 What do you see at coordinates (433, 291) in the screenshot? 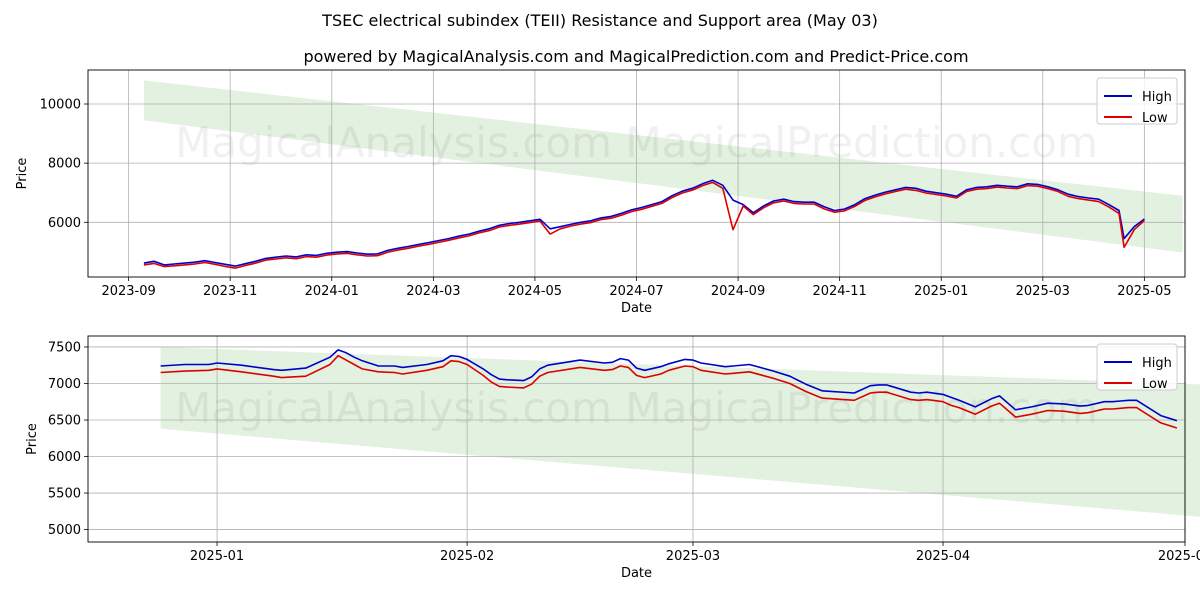
I see `x-tick-label: 2024-03` at bounding box center [433, 291].